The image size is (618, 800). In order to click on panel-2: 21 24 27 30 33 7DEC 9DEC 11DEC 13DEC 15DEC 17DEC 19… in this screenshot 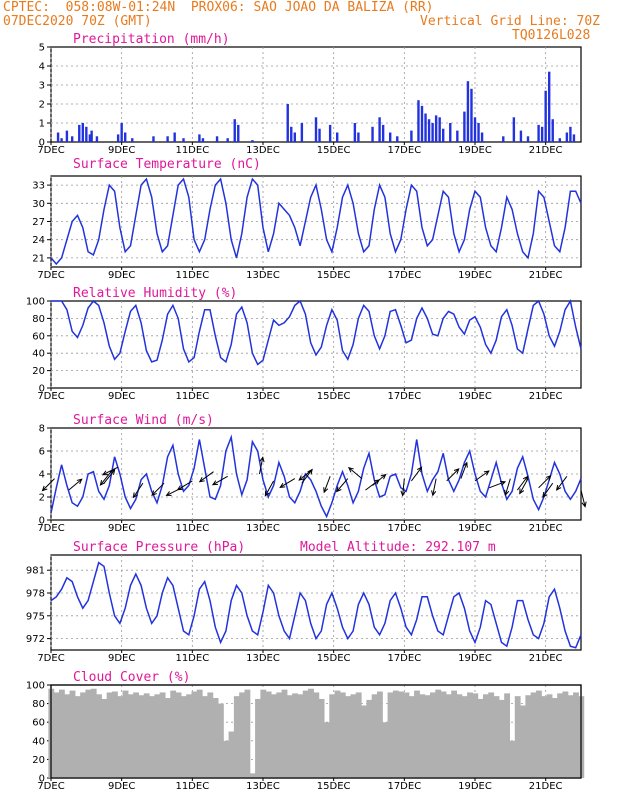, I will do `click(307, 219)`.